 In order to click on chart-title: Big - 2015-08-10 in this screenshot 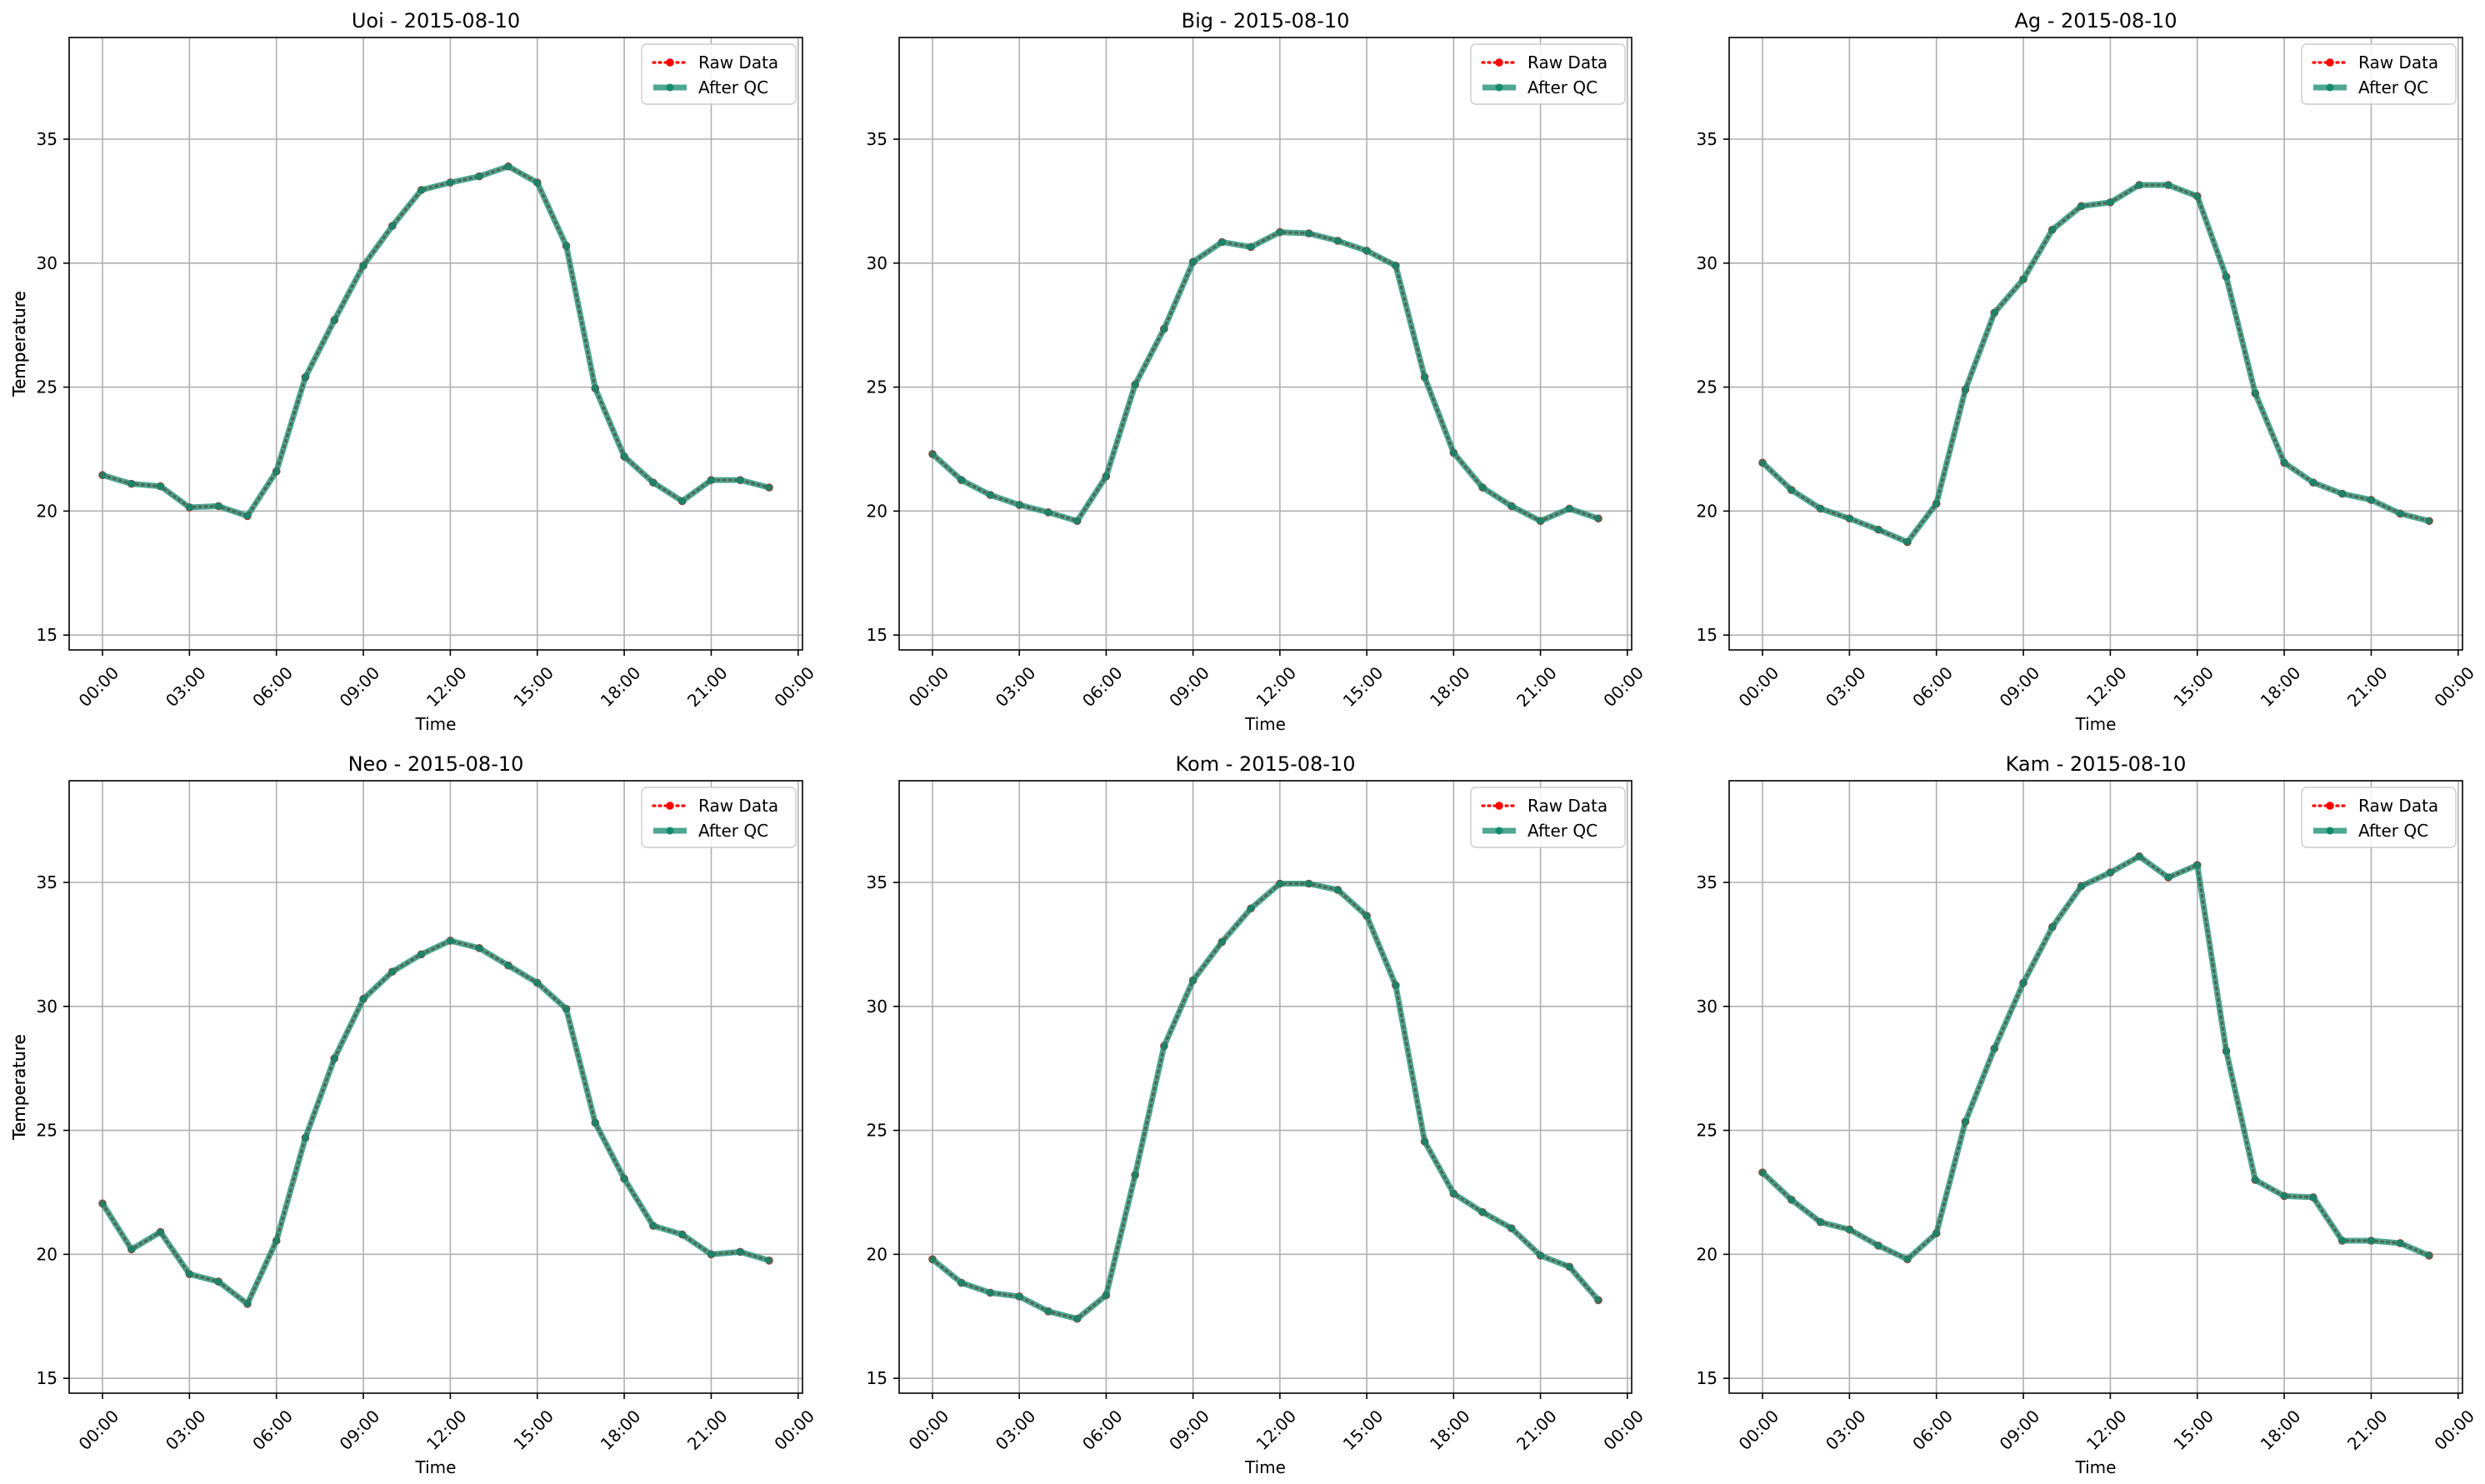, I will do `click(1266, 20)`.